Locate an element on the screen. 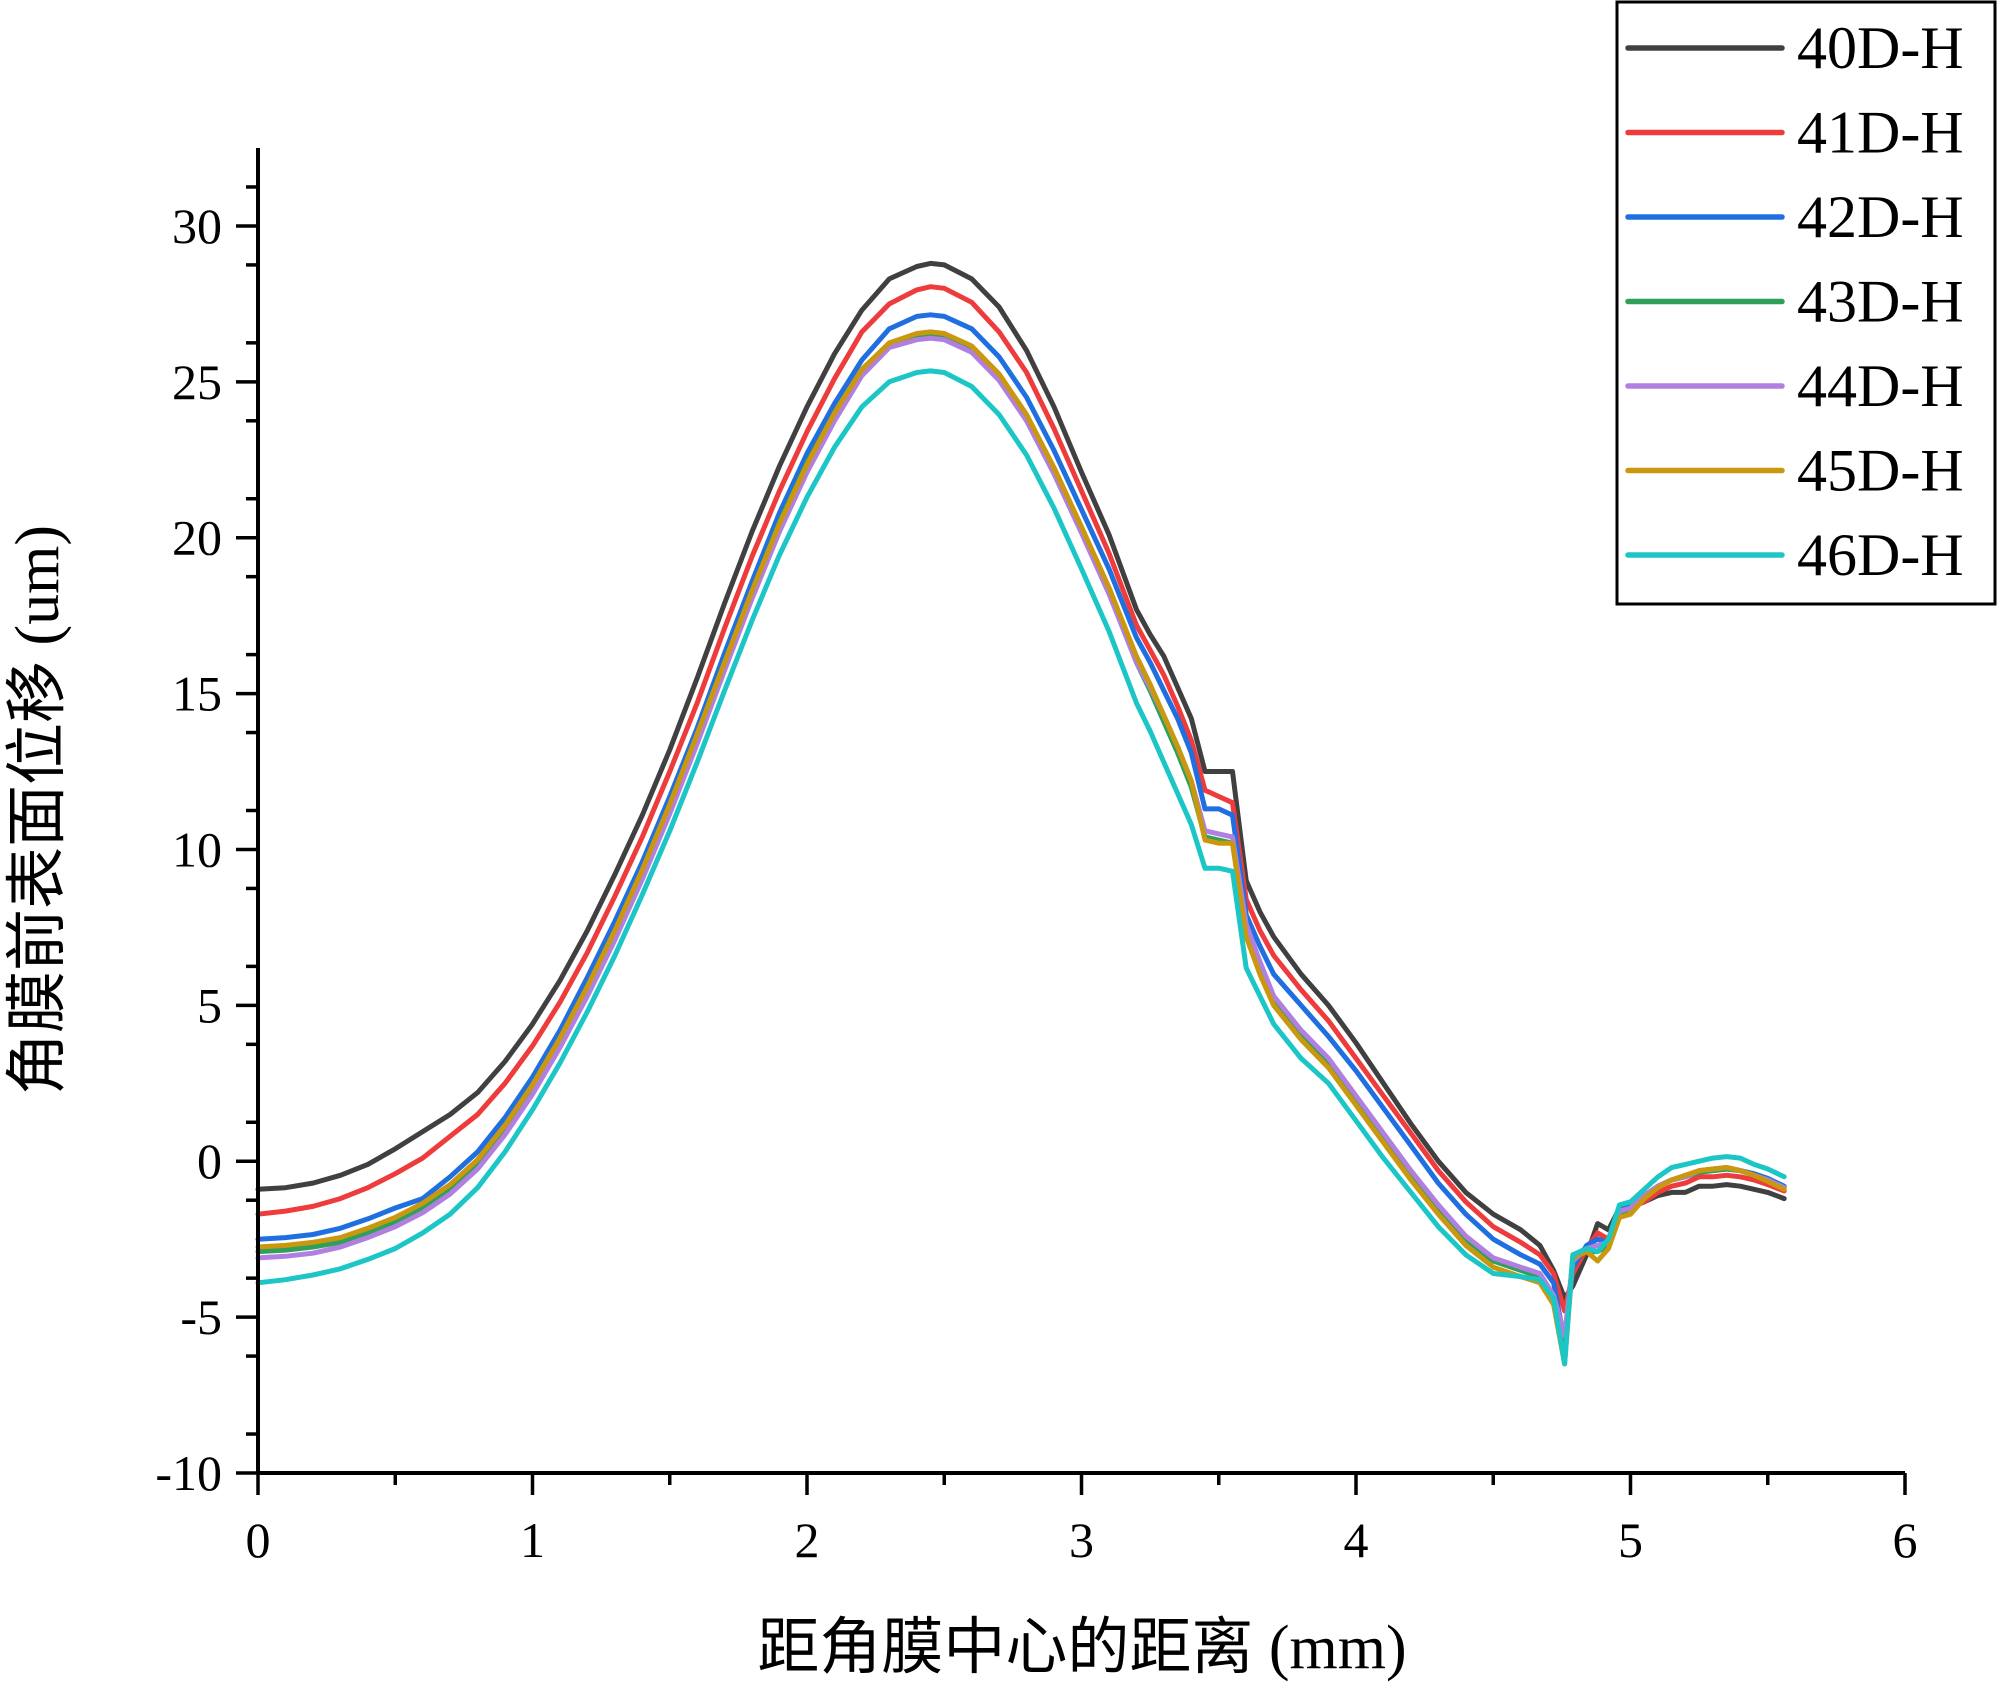 The height and width of the screenshot is (1688, 2000). x-ticks-group: 0 1 2 3 4 5 6 is located at coordinates (1082, 1520).